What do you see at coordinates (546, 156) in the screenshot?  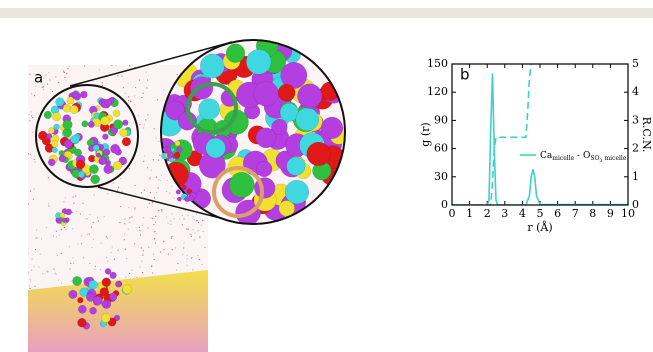 I see `legend-text: Ca` at bounding box center [546, 156].